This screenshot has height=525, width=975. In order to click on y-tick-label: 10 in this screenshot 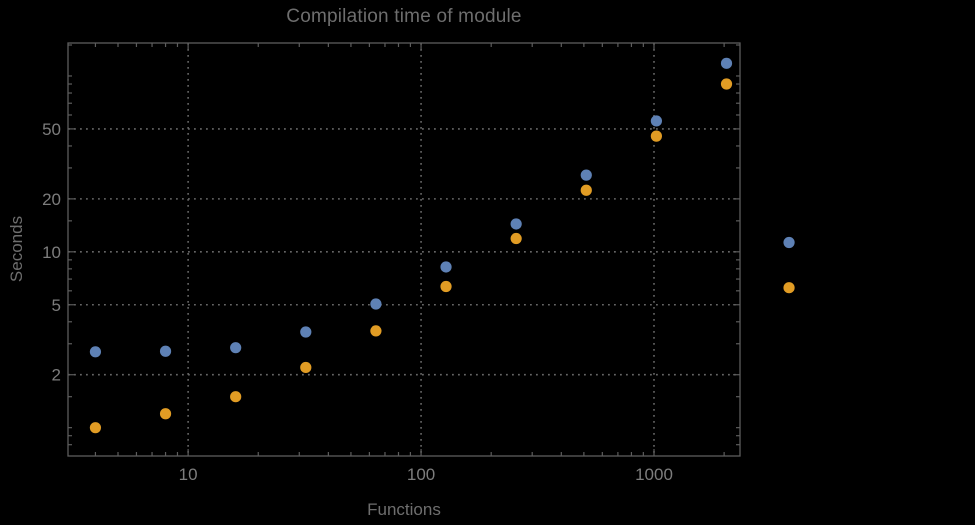, I will do `click(51, 252)`.